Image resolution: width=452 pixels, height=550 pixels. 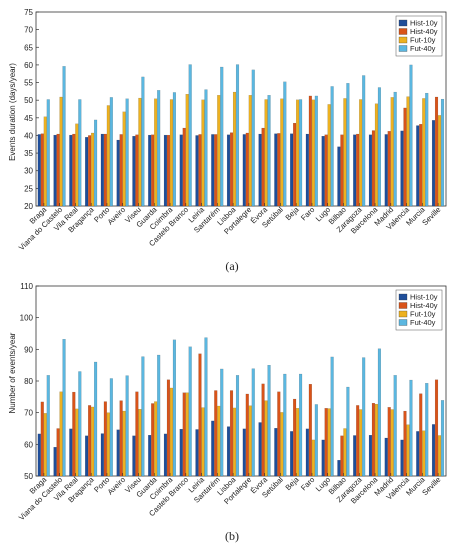 I want to click on bar-fut-10y-barcelona, so click(x=376, y=440).